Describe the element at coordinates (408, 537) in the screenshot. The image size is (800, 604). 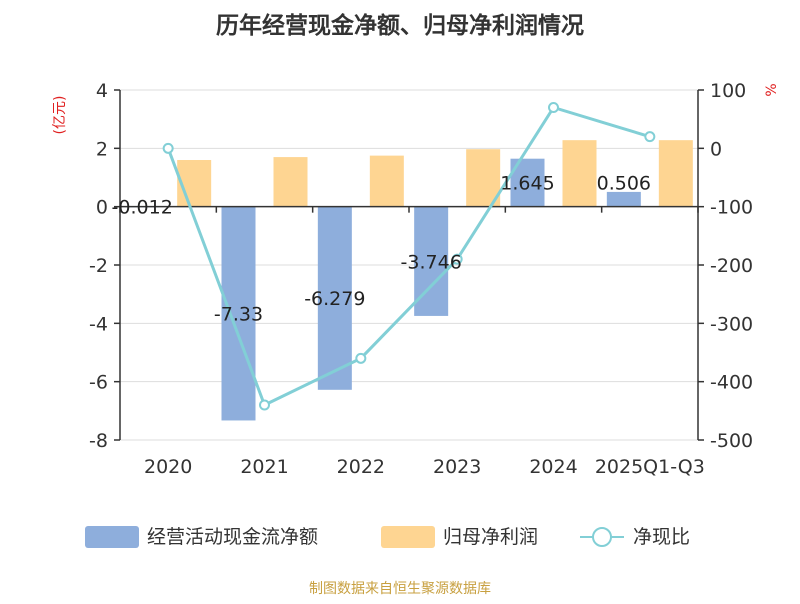
I see `legend-swatch-netprofit` at that location.